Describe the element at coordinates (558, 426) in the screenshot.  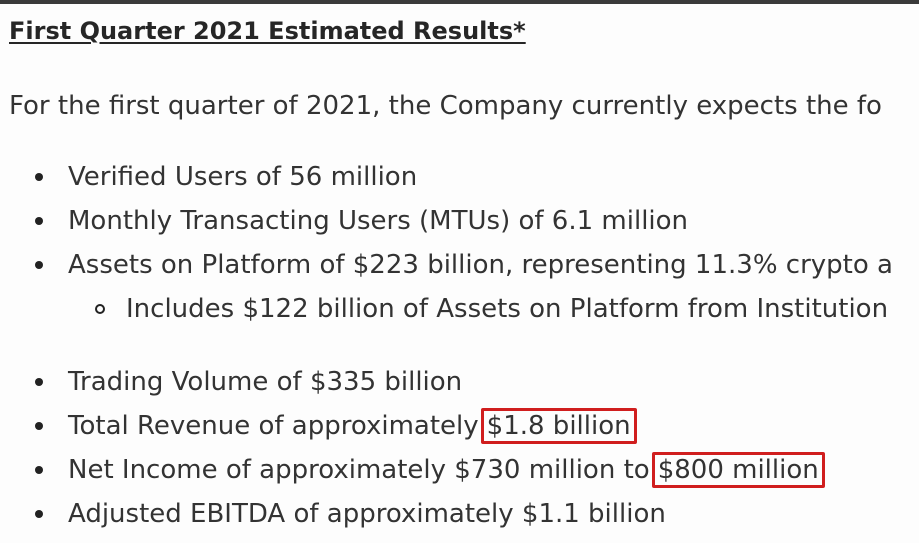
I see `highlighted-value-box: $1.8 billion` at that location.